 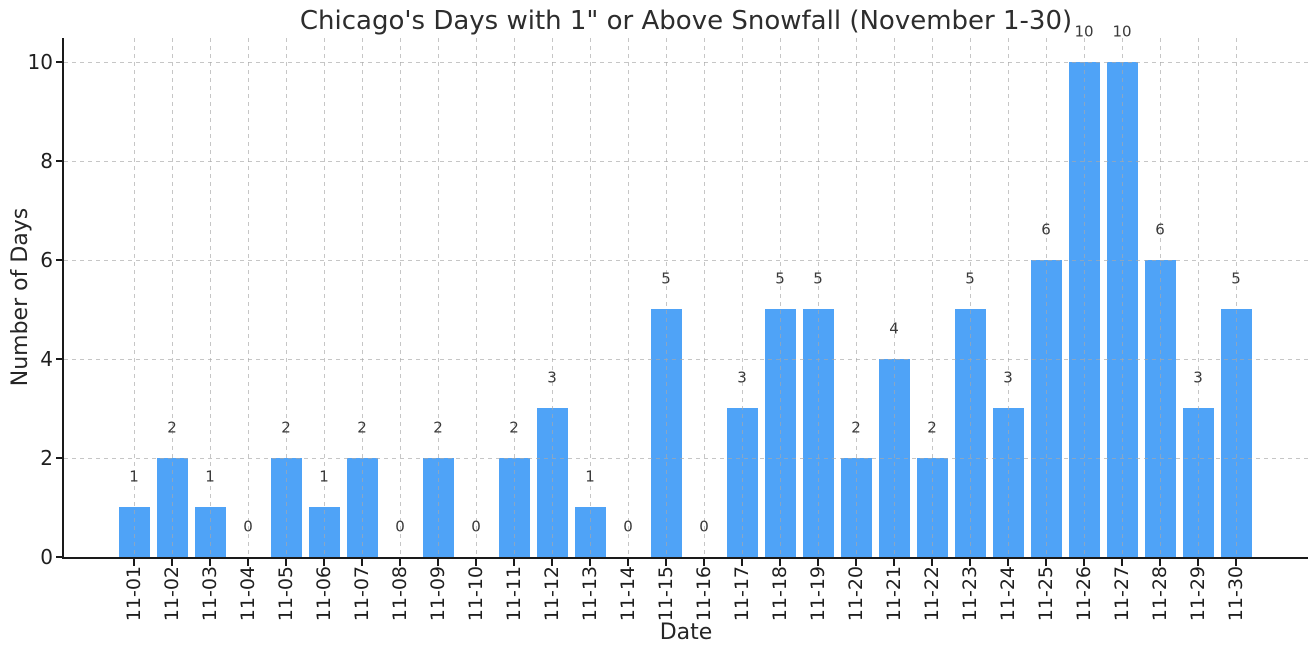 I want to click on x-tick-label: 11-18, so click(x=780, y=594).